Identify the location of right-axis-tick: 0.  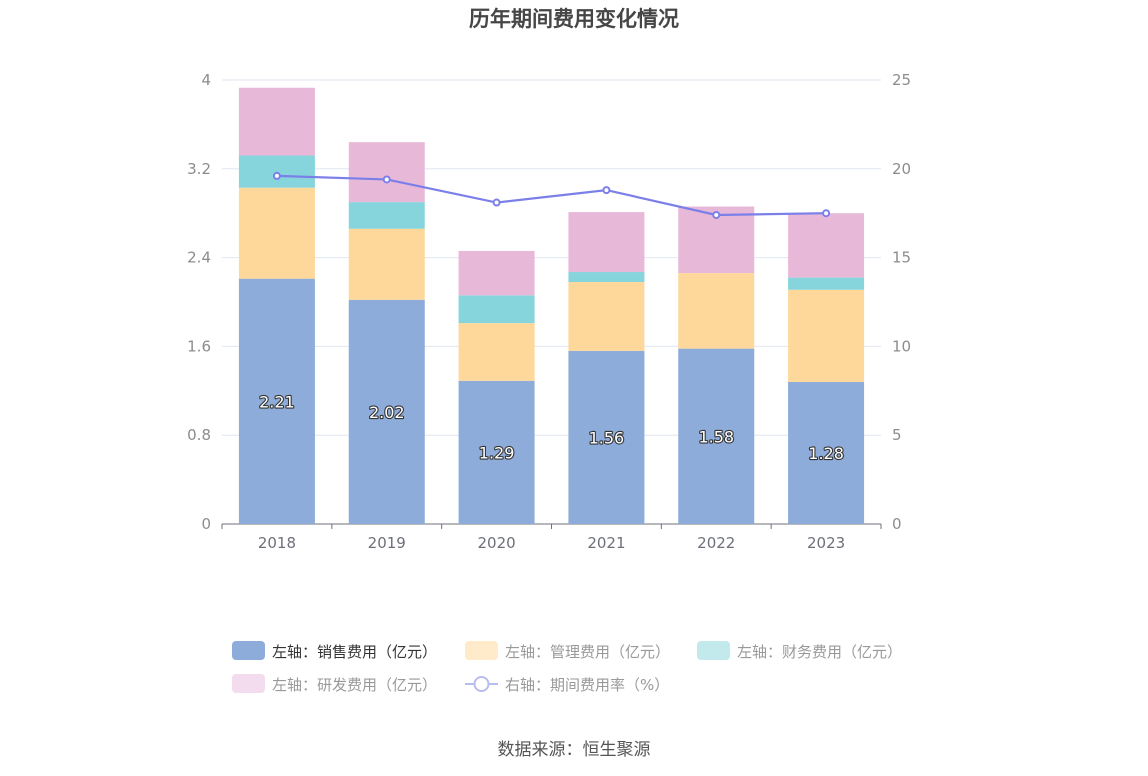
(897, 524).